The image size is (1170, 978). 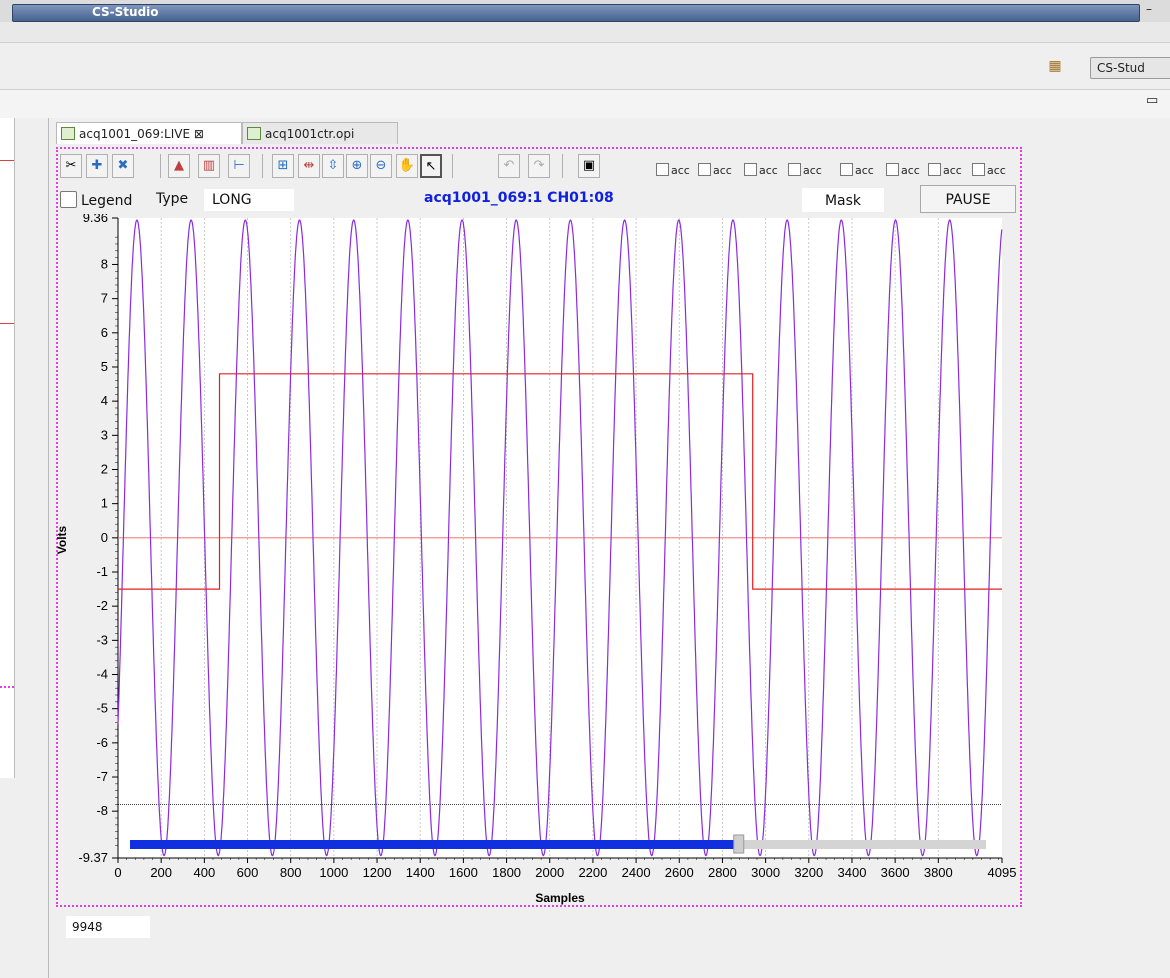 What do you see at coordinates (95, 219) in the screenshot?
I see `y-tick-label: 9.36` at bounding box center [95, 219].